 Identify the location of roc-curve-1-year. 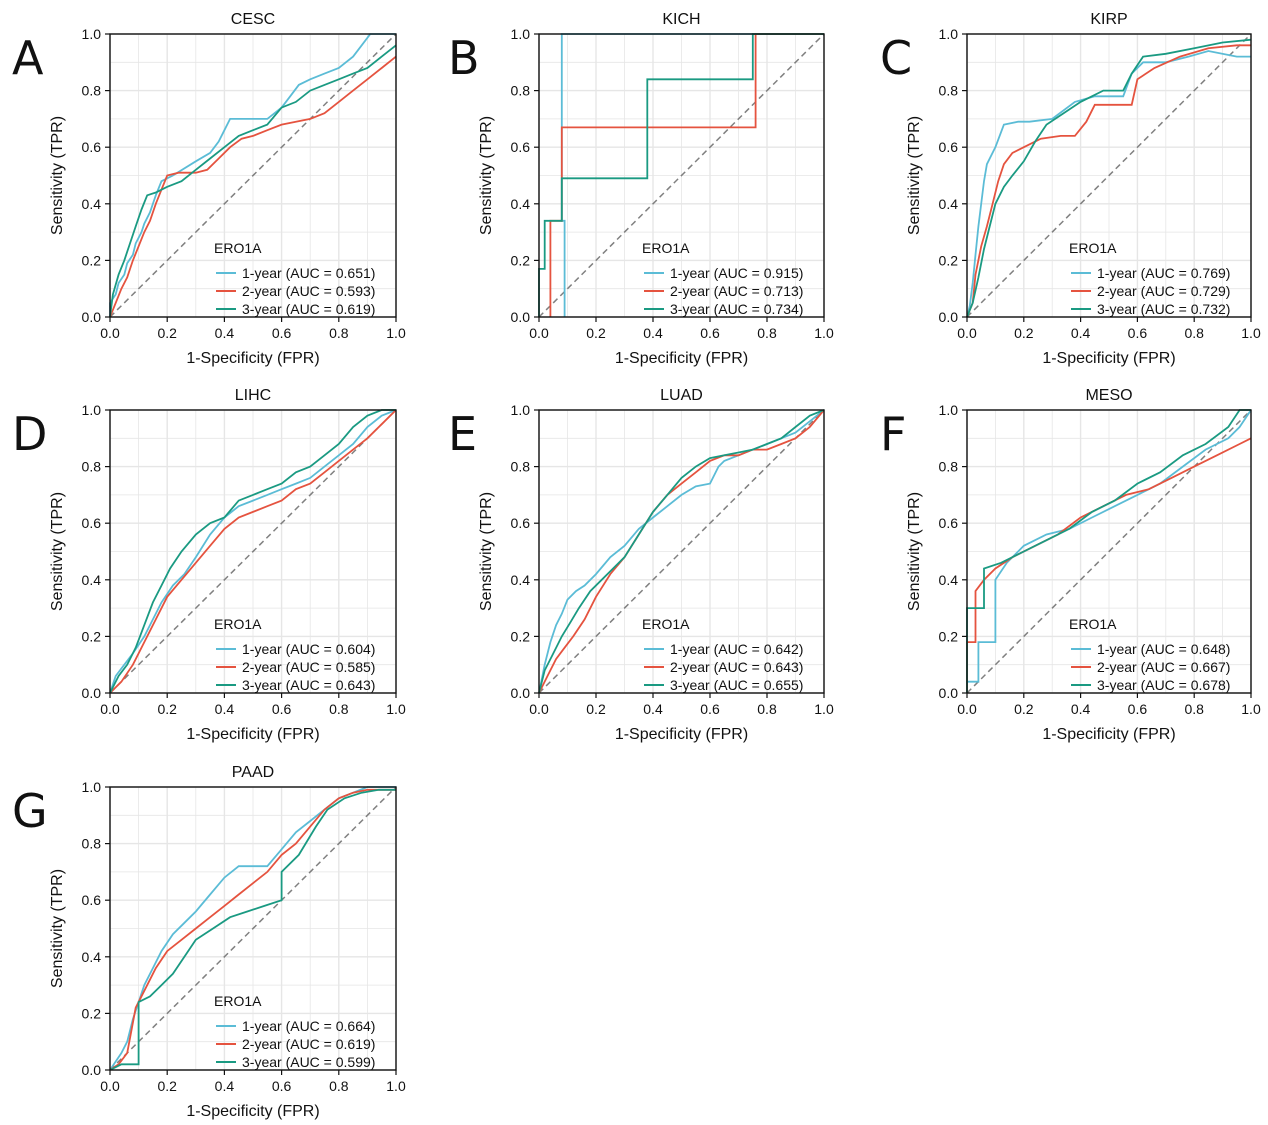
(253, 551).